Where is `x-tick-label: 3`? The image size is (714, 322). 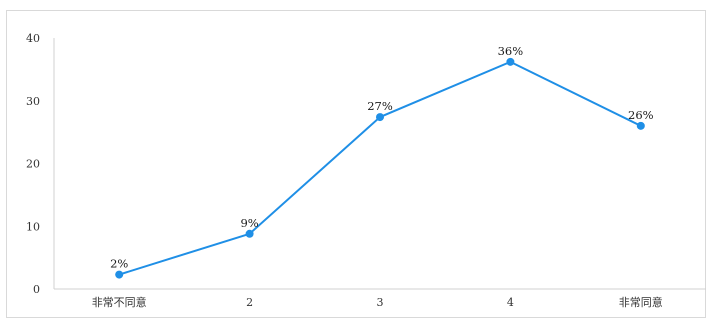
x-tick-label: 3 is located at coordinates (380, 302).